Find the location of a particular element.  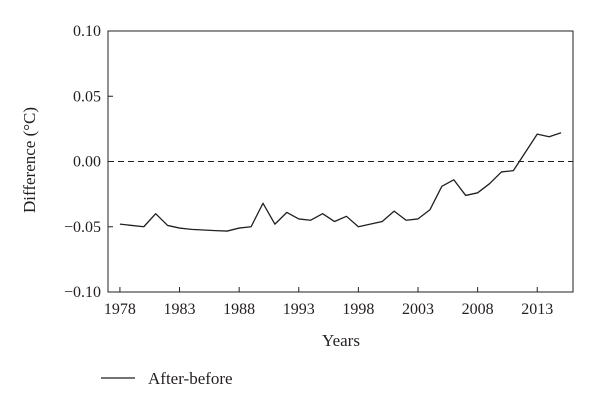

y-tick-label: −0.05 is located at coordinates (82, 227).